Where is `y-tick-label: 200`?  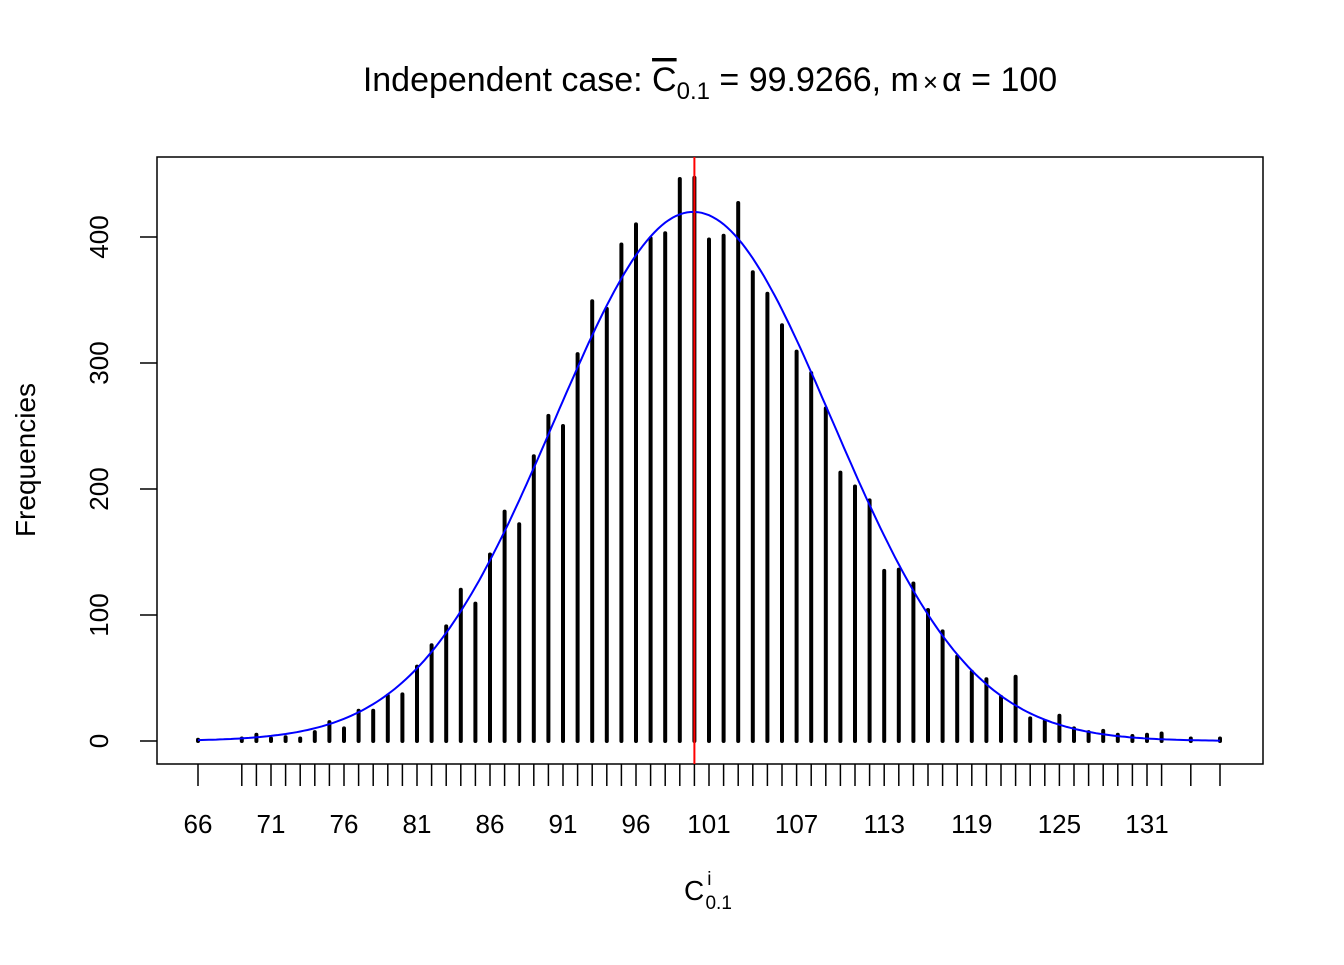
y-tick-label: 200 is located at coordinates (99, 488).